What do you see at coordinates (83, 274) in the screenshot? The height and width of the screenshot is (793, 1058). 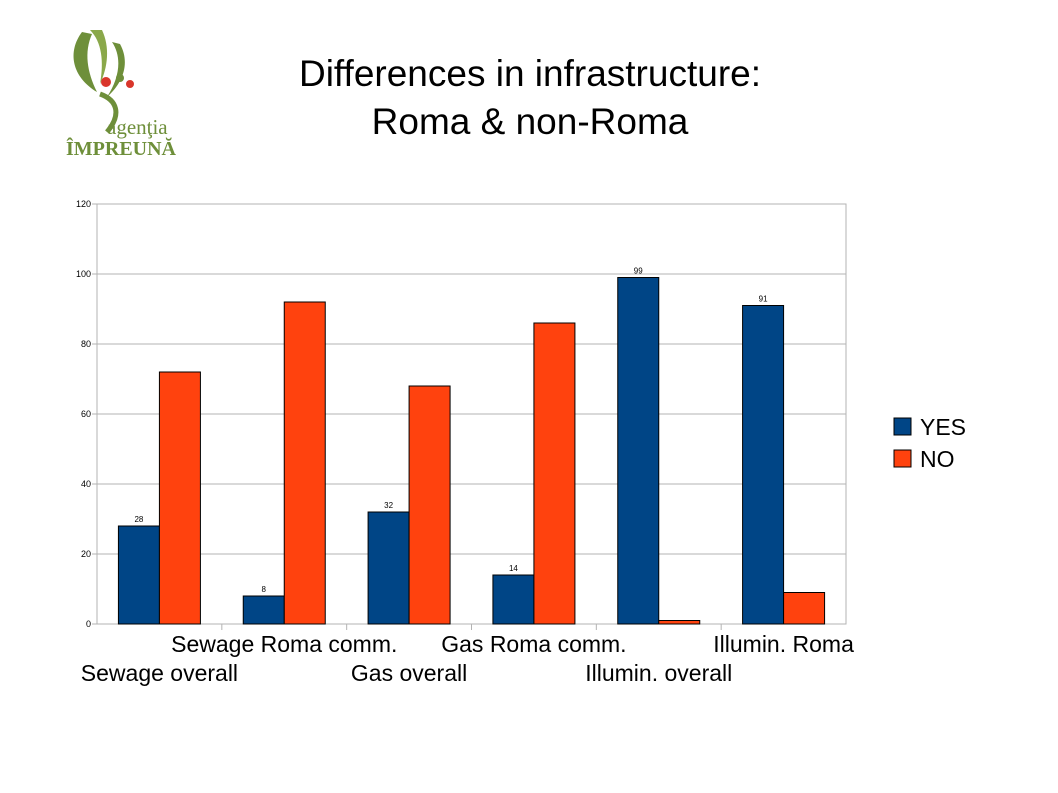 I see `y-tick-label: 100` at bounding box center [83, 274].